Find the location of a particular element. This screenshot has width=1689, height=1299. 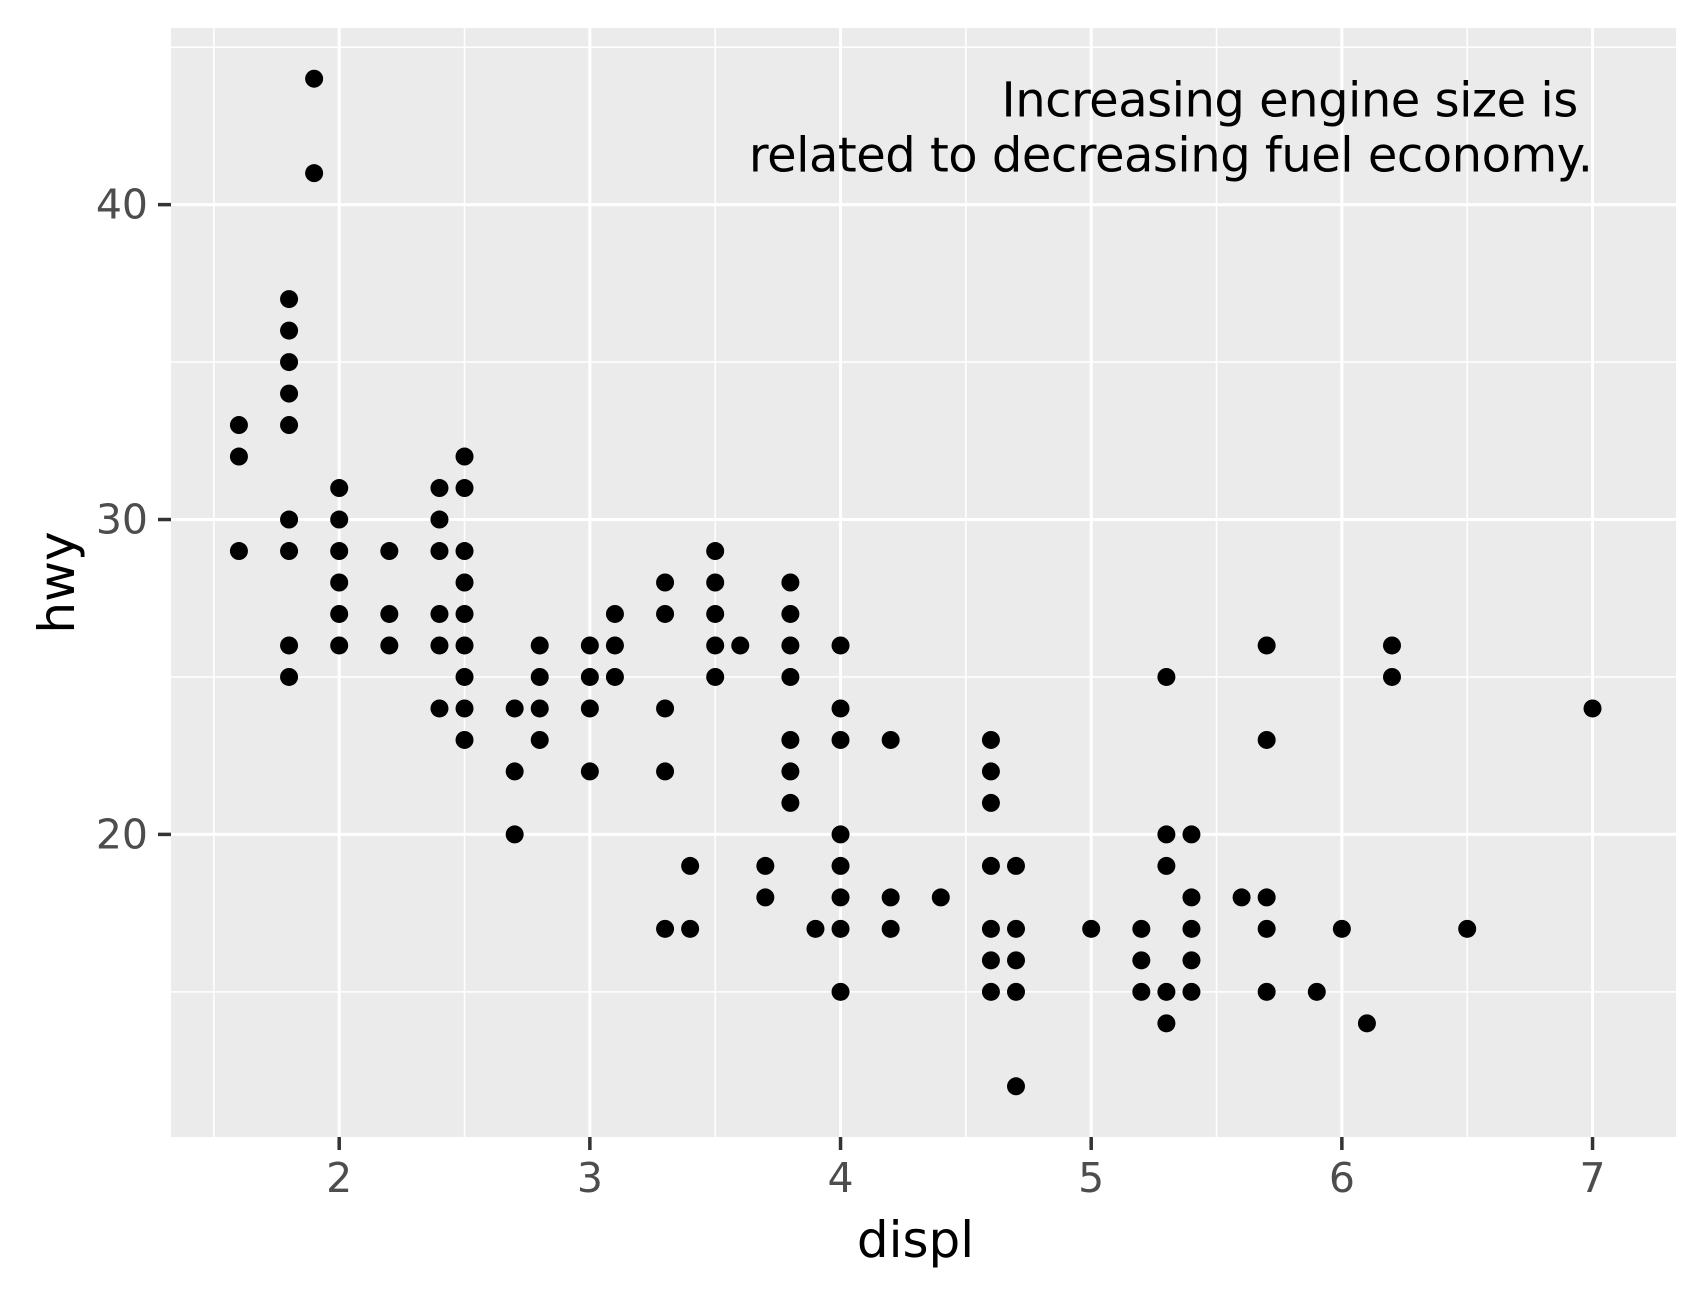

x-tick-label: 2 is located at coordinates (339, 1178).